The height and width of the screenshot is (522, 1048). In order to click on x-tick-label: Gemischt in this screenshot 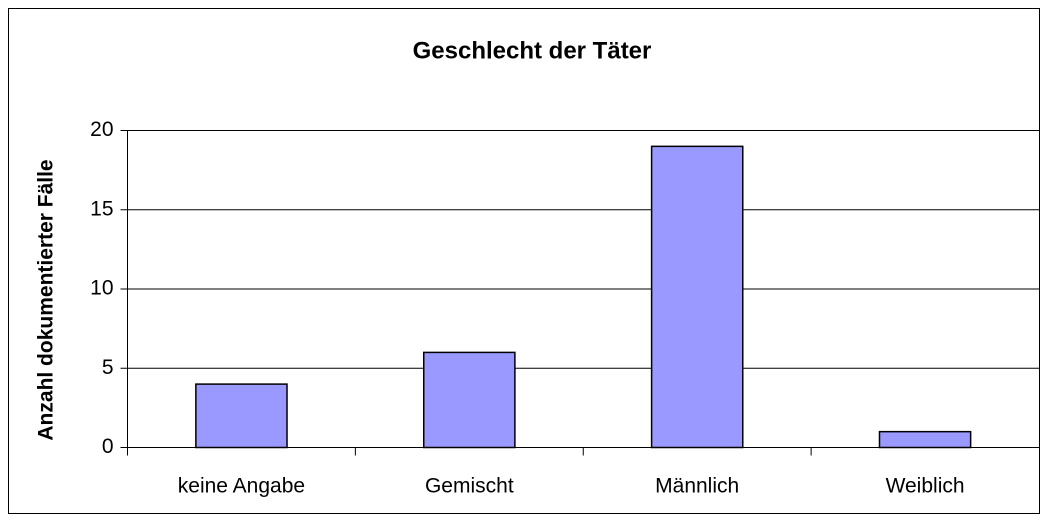, I will do `click(469, 486)`.